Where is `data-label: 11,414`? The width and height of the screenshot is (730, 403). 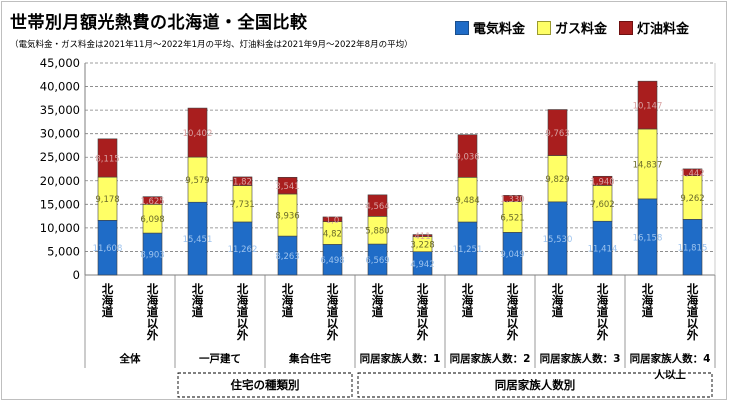 data-label: 11,414 is located at coordinates (603, 250).